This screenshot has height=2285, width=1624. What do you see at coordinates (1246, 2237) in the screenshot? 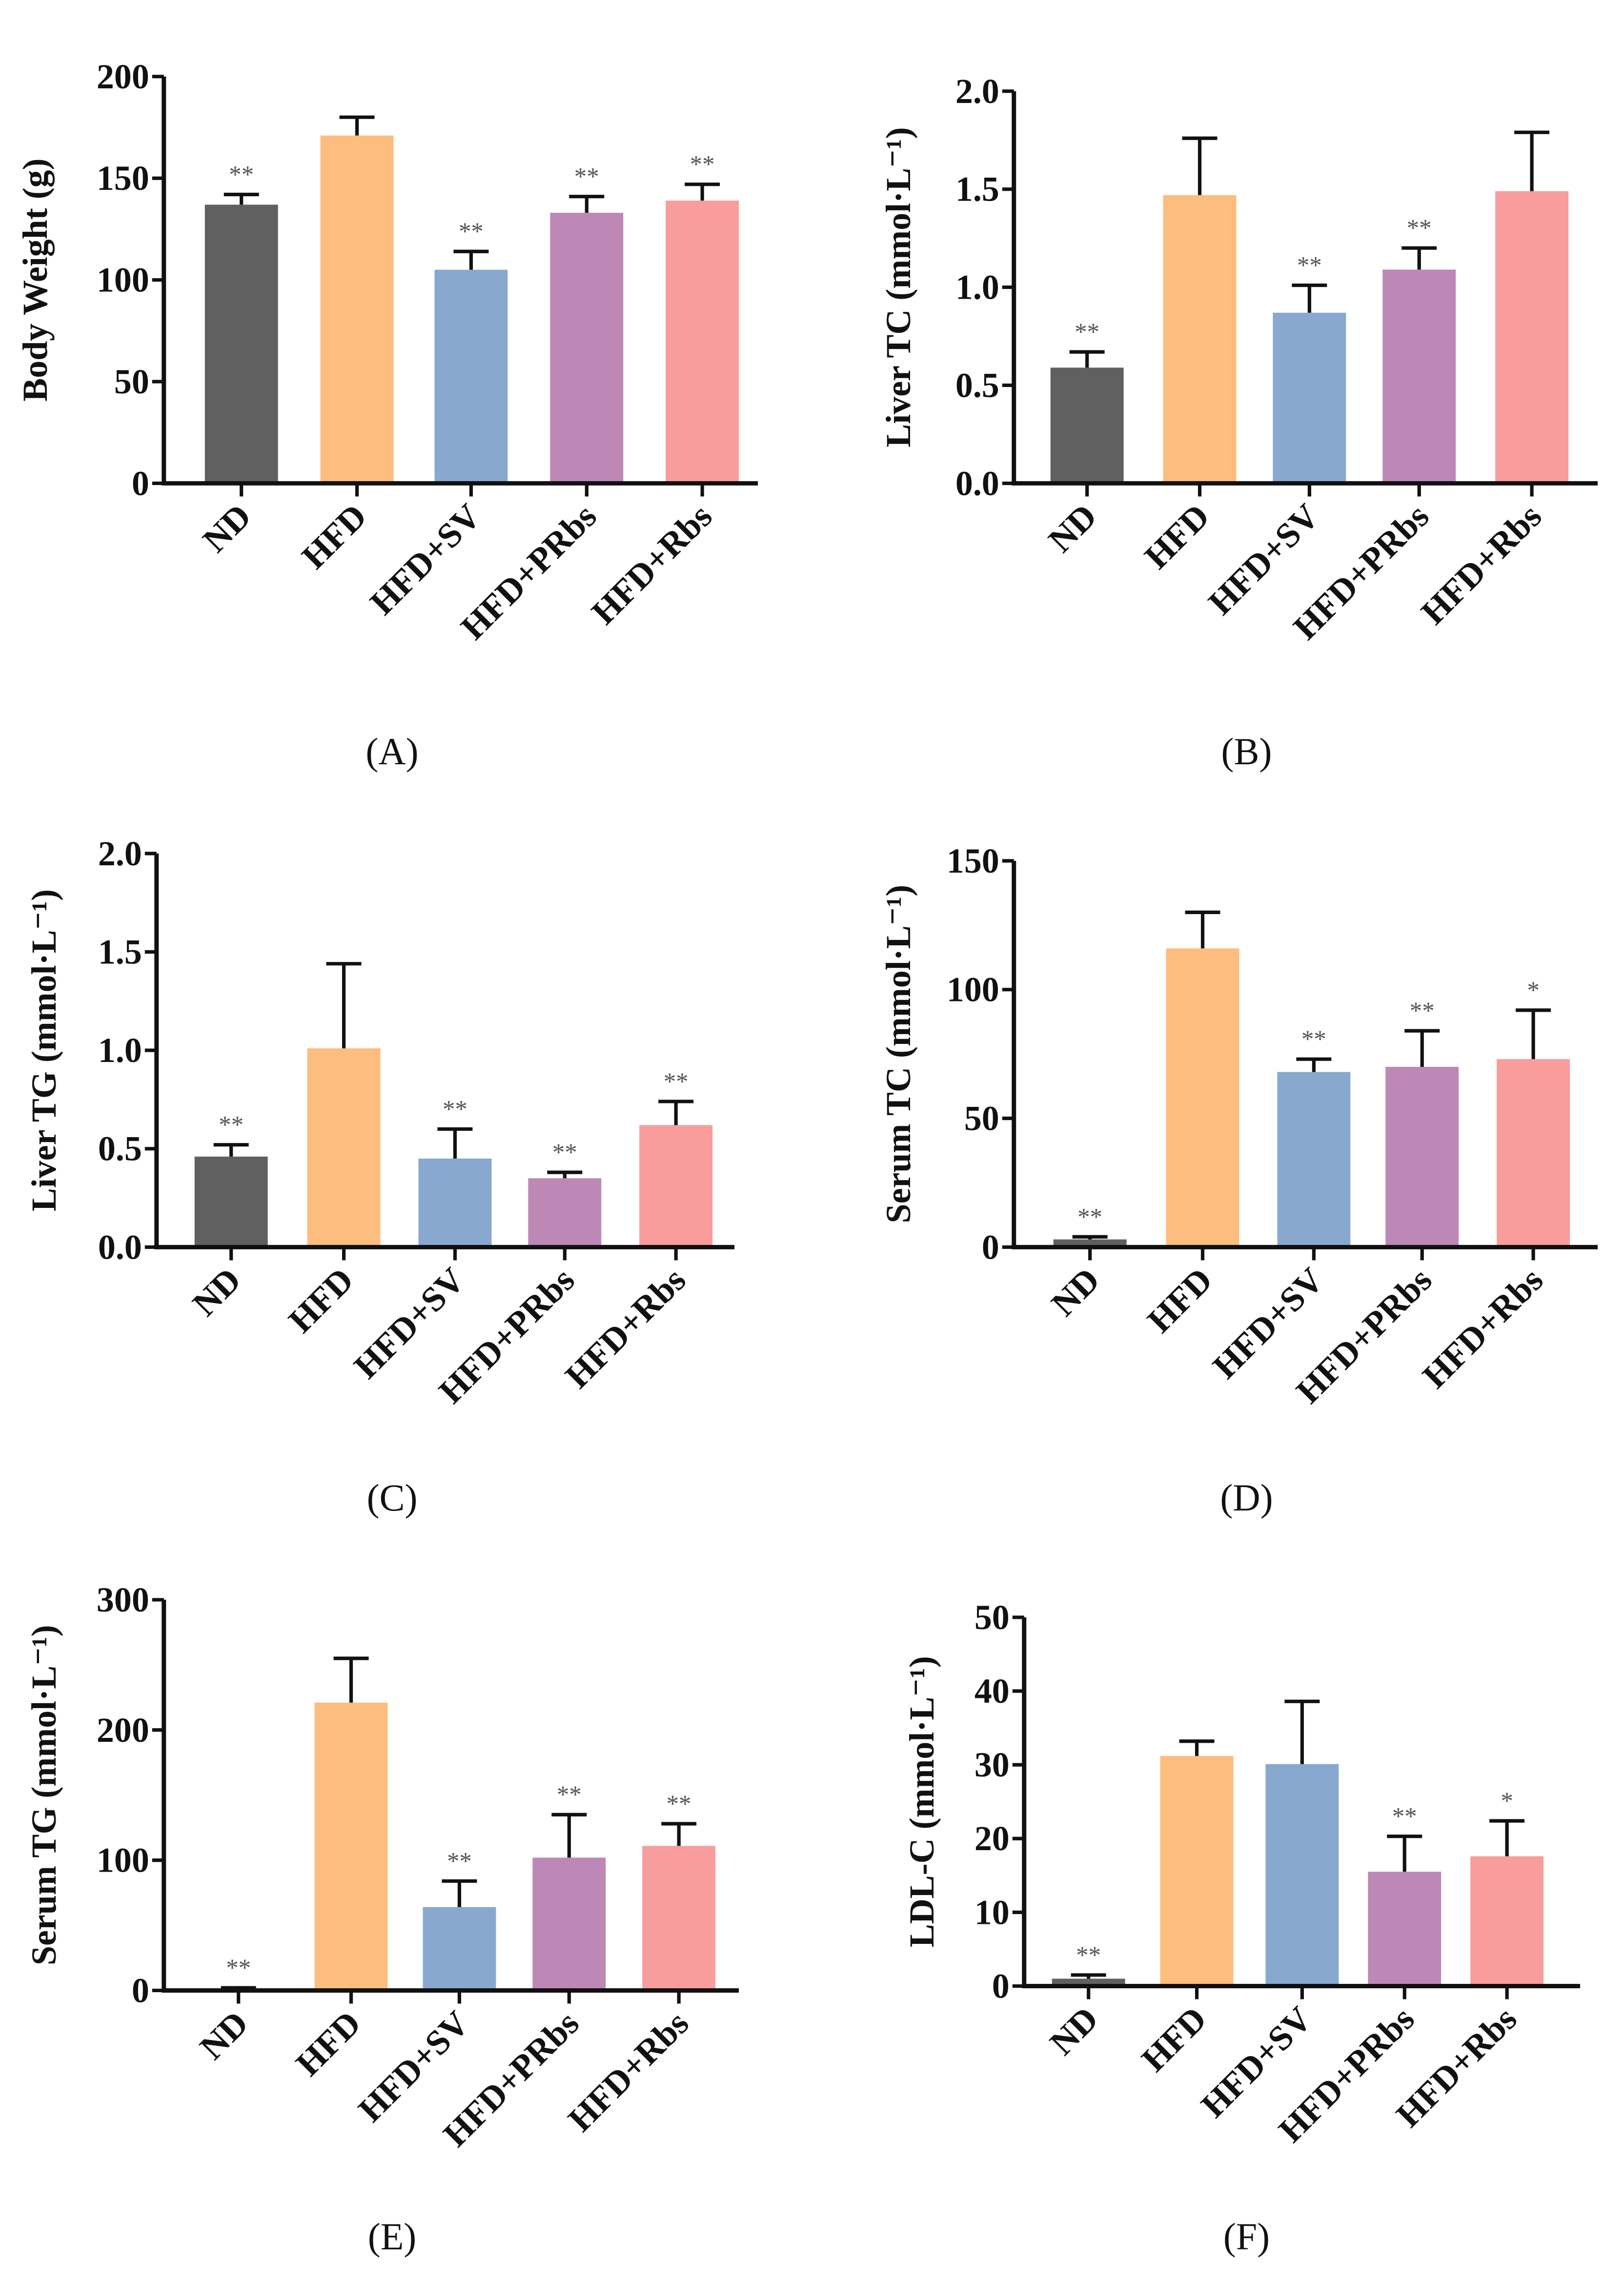
I see `panel-label: (F)` at bounding box center [1246, 2237].